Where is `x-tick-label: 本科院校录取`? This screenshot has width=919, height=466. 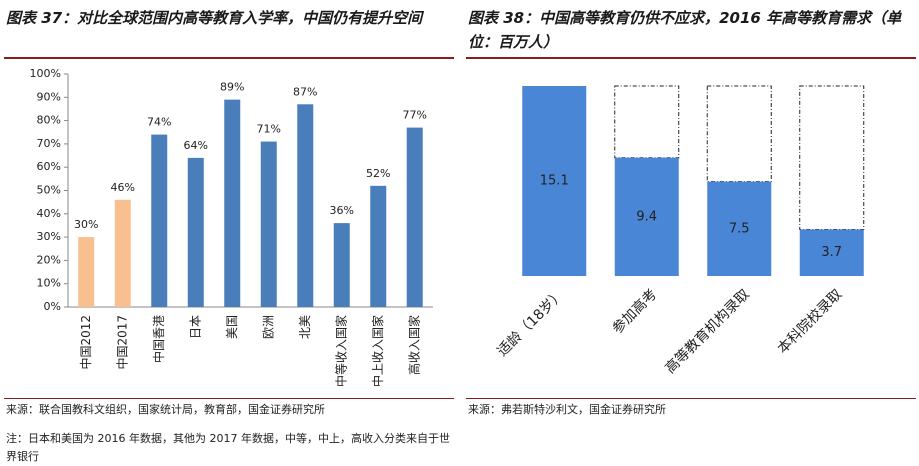
x-tick-label: 本科院校录取 is located at coordinates (809, 321).